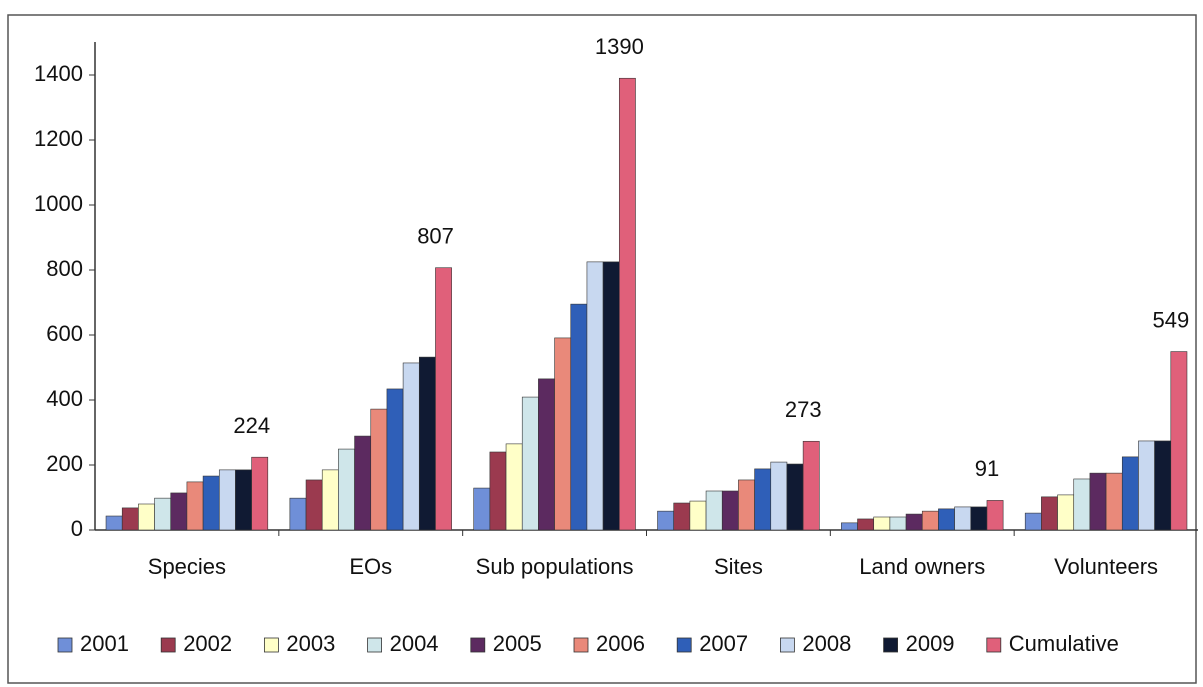 Image resolution: width=1203 pixels, height=687 pixels. What do you see at coordinates (1064, 643) in the screenshot?
I see `legend-label: Cumulative` at bounding box center [1064, 643].